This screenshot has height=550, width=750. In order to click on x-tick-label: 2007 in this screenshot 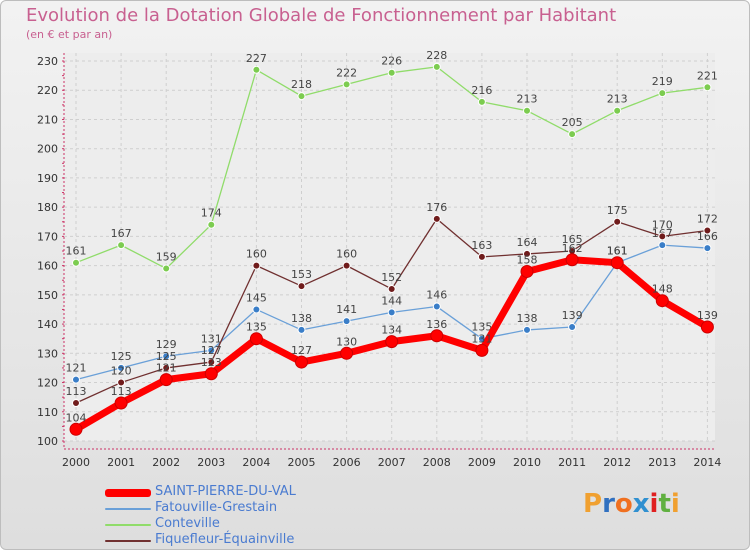, I will do `click(392, 462)`.